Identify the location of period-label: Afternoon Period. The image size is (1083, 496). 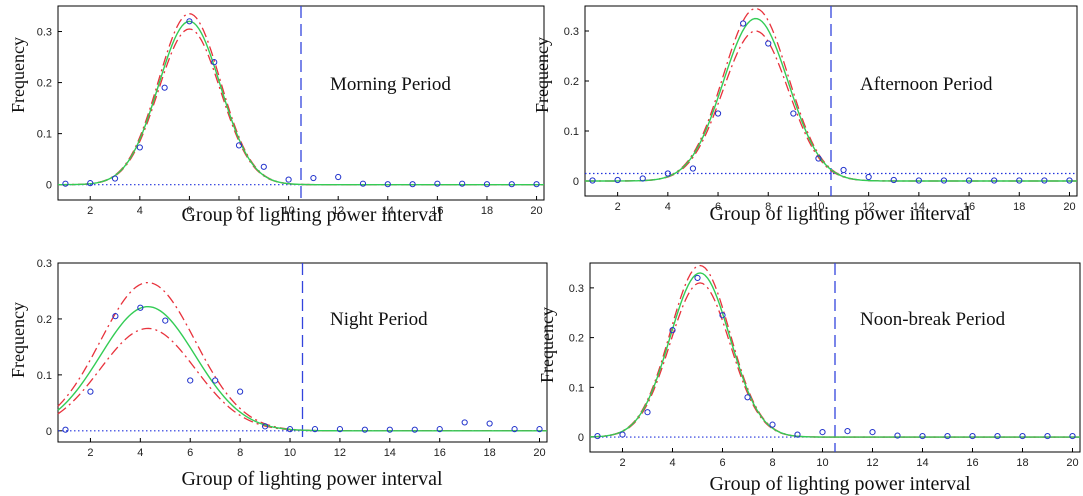
(926, 84).